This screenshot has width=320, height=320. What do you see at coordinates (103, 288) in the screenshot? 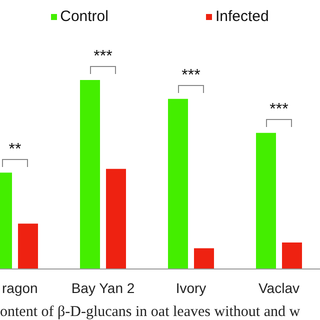
I see `x-tick-label: Bay Yan 2` at bounding box center [103, 288].